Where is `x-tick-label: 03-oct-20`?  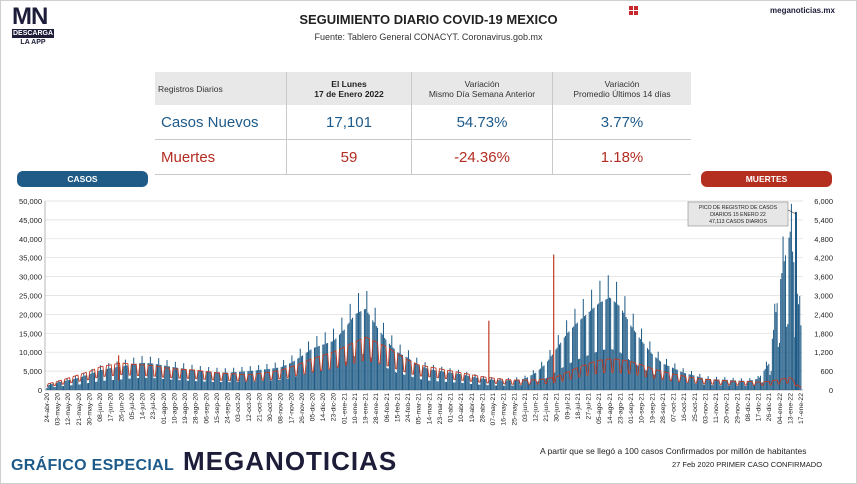
x-tick-label: 03-oct-20 is located at coordinates (238, 407).